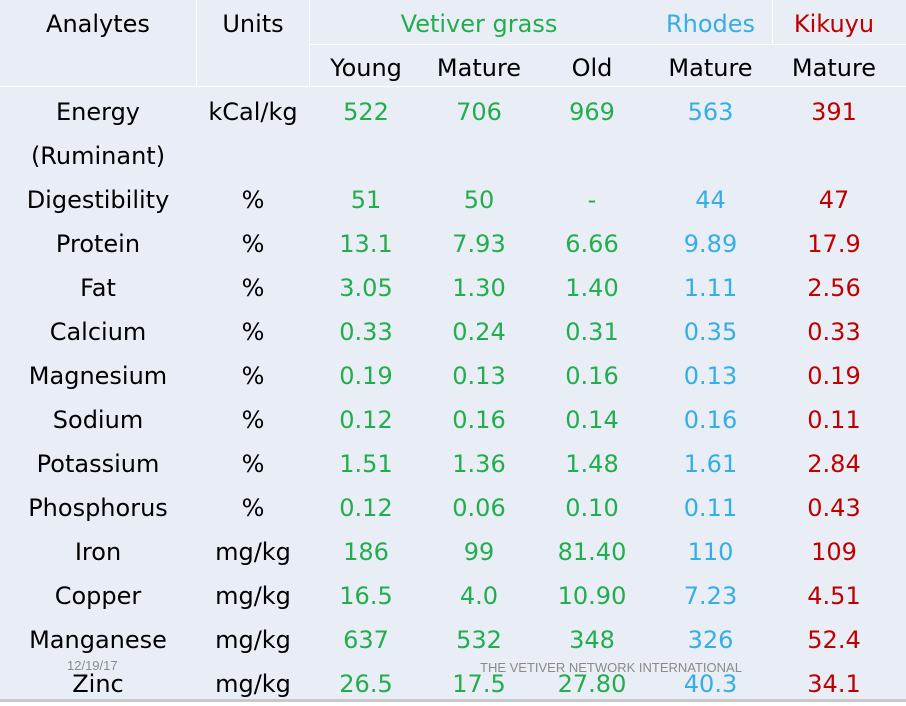 The width and height of the screenshot is (906, 706). I want to click on value-vetiver-mature: 0.13, so click(479, 376).